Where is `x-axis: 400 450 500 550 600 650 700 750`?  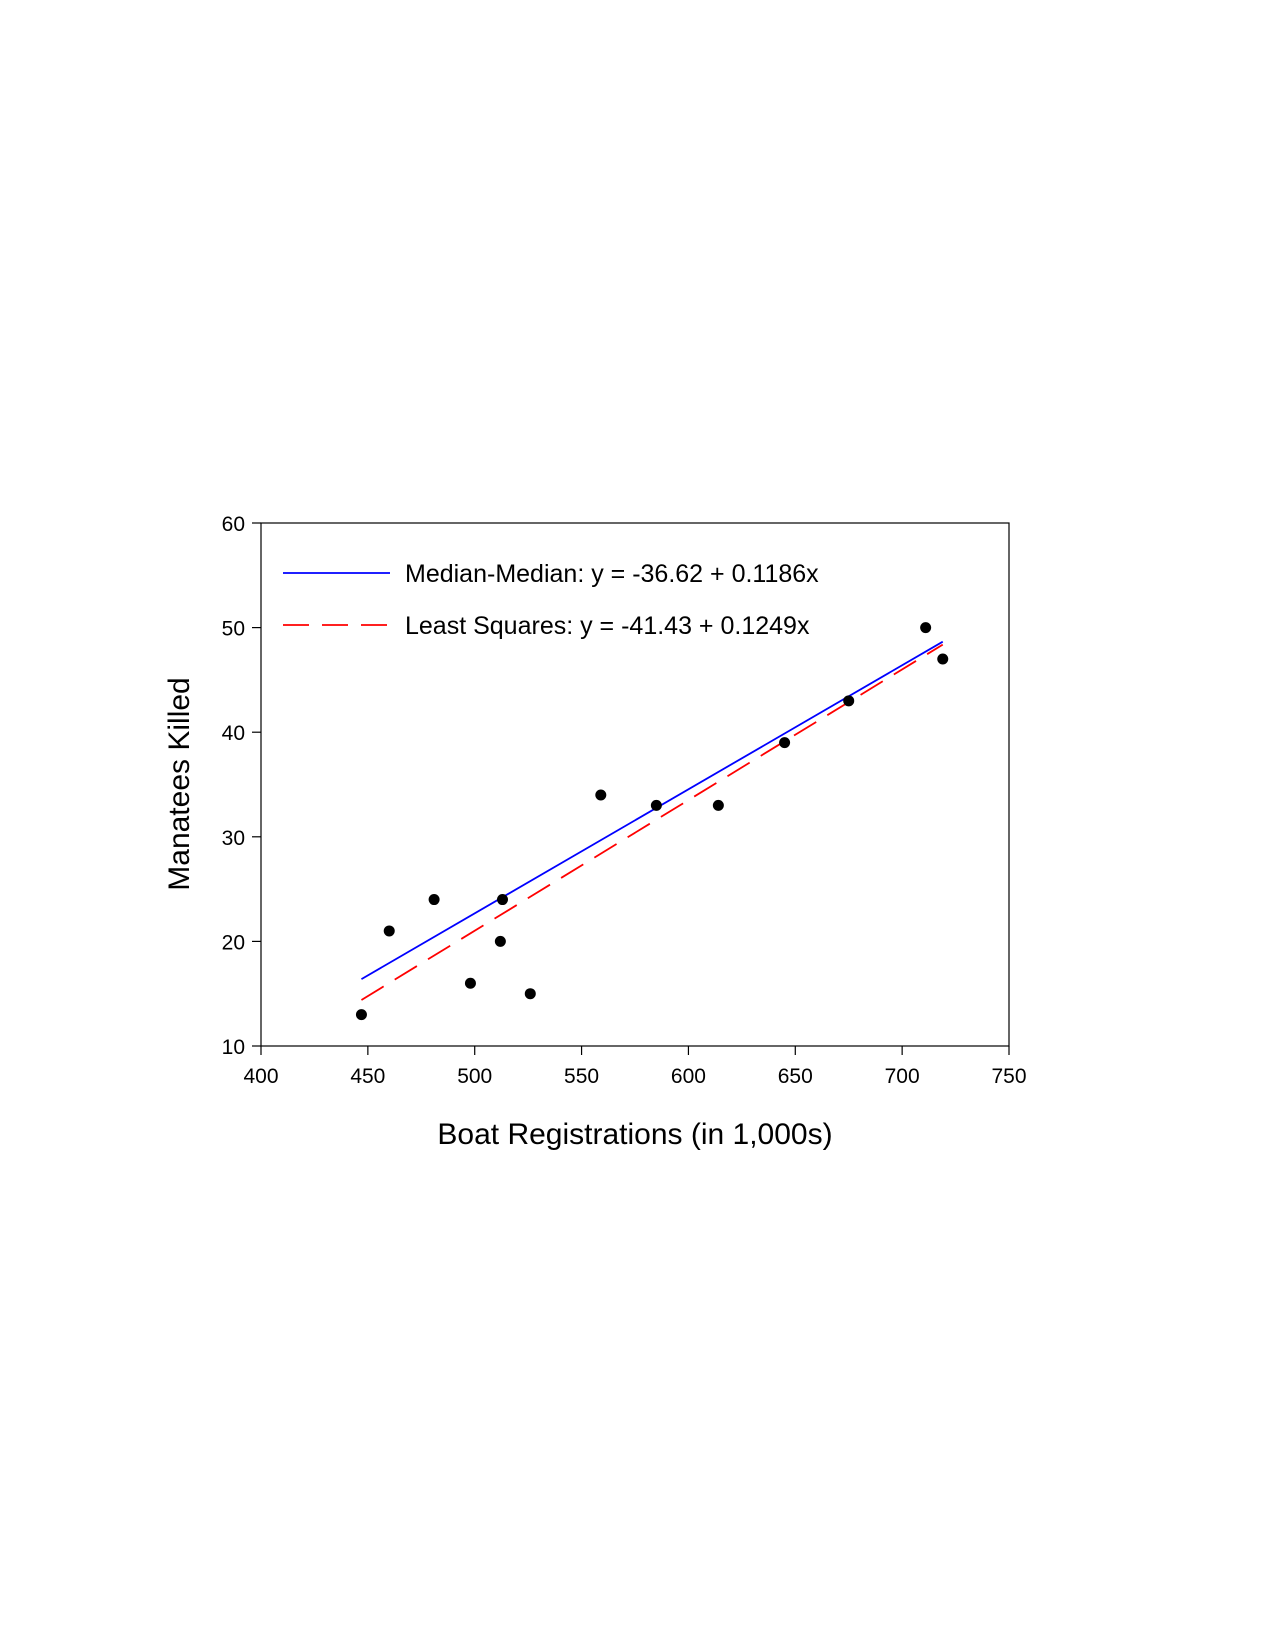 x-axis: 400 450 500 550 600 650 700 750 is located at coordinates (635, 1067).